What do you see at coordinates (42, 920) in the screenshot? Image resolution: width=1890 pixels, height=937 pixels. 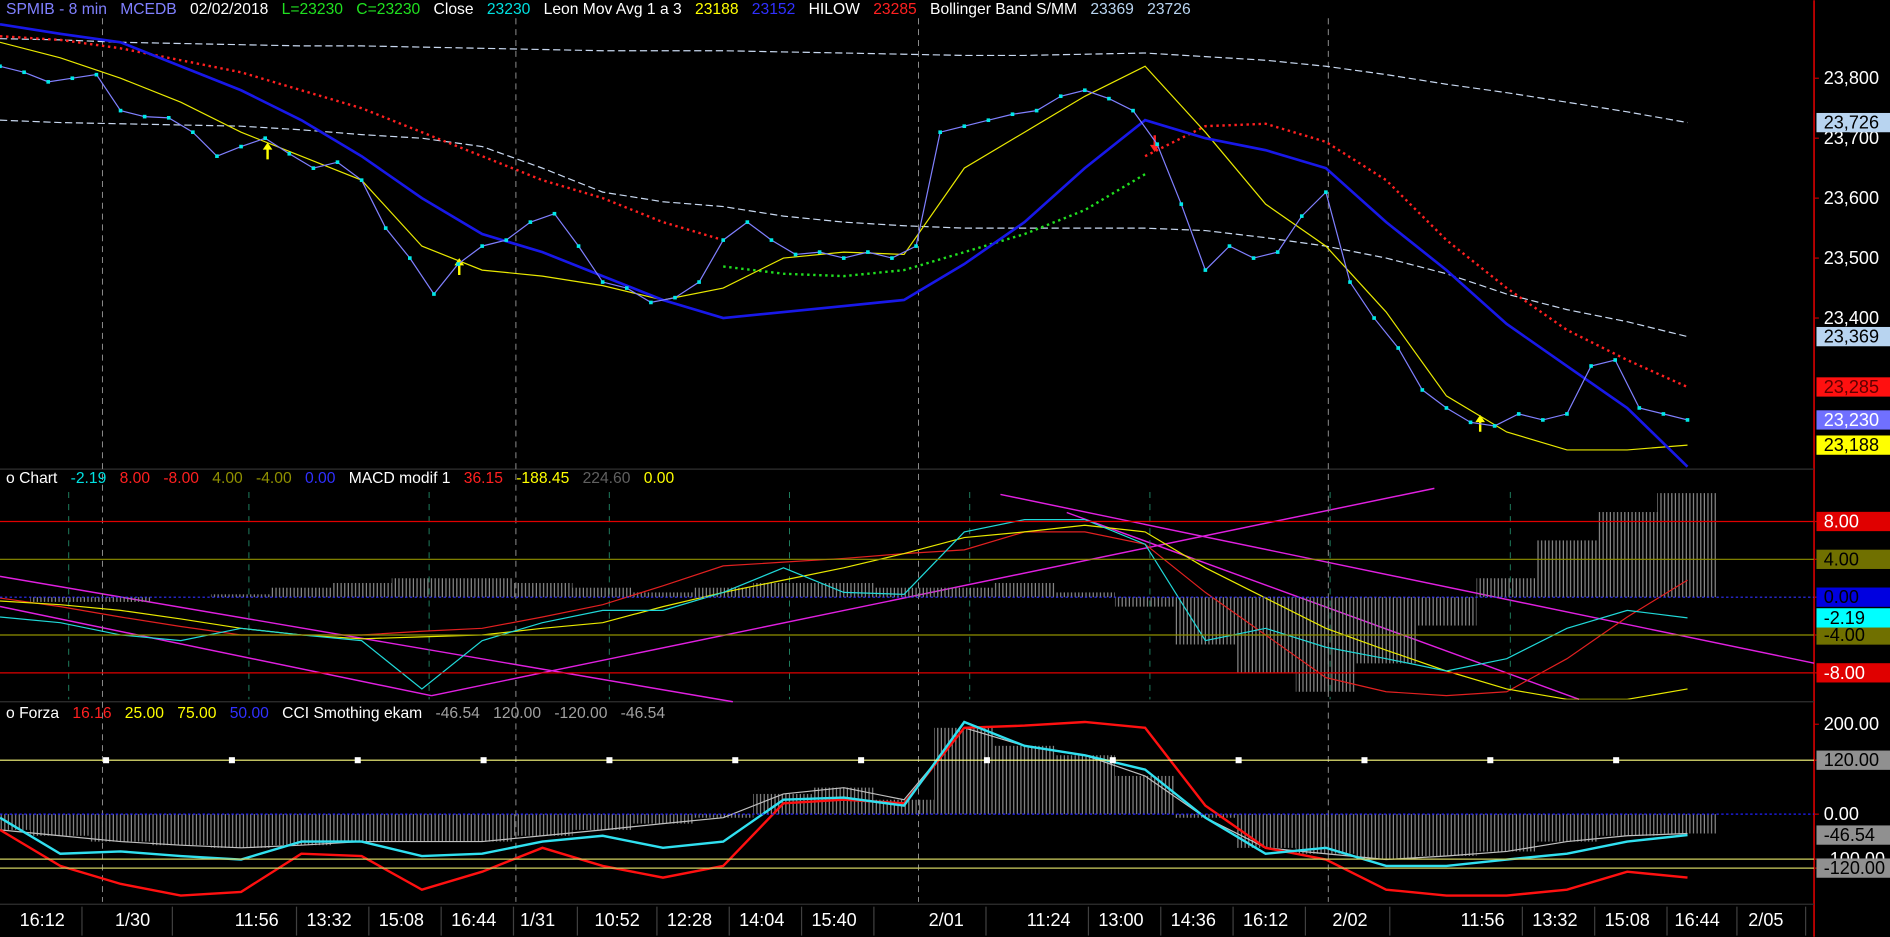 I see `x-tick-label: 16:12` at bounding box center [42, 920].